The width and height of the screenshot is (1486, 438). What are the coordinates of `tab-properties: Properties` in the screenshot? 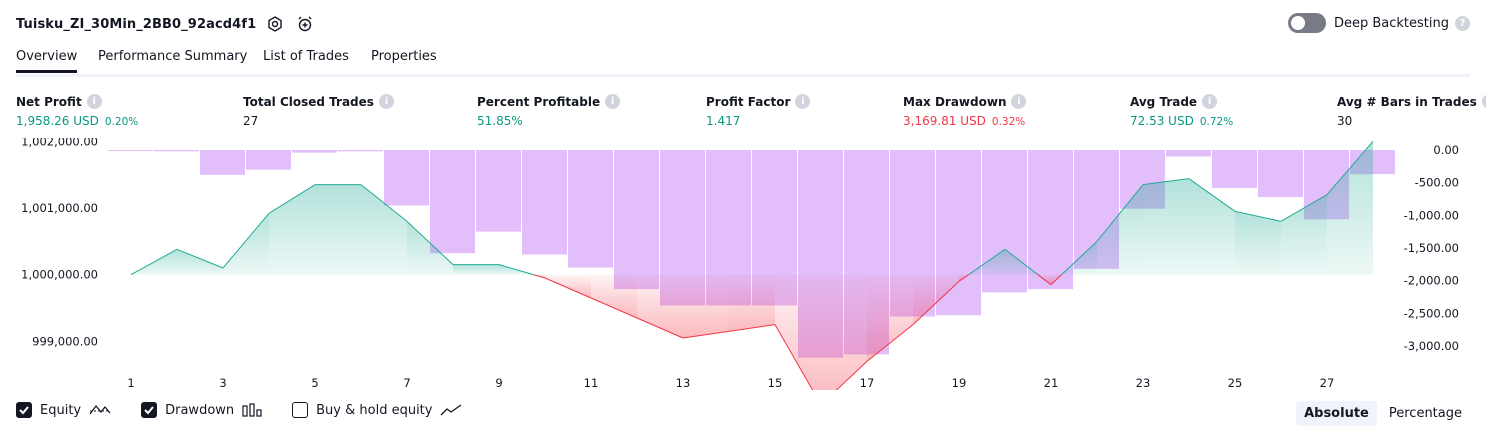 It's located at (404, 56).